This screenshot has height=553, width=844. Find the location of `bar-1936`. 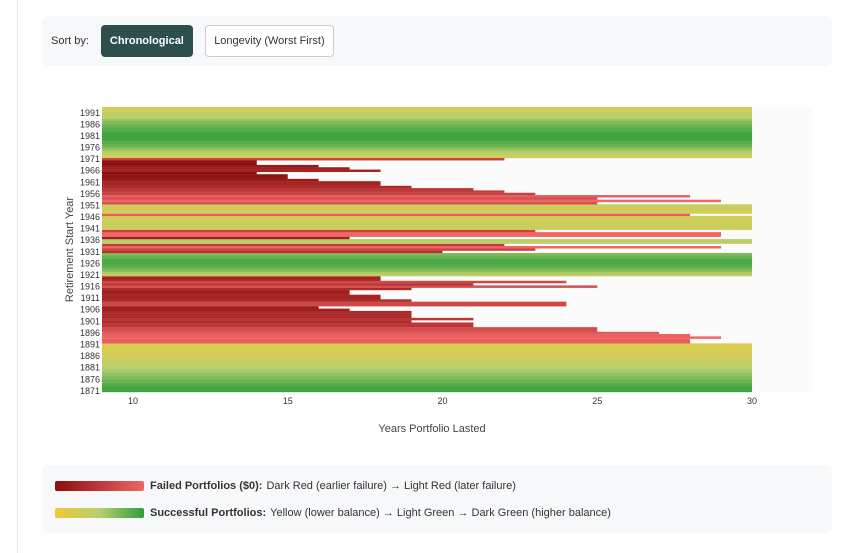

bar-1936 is located at coordinates (427, 240).